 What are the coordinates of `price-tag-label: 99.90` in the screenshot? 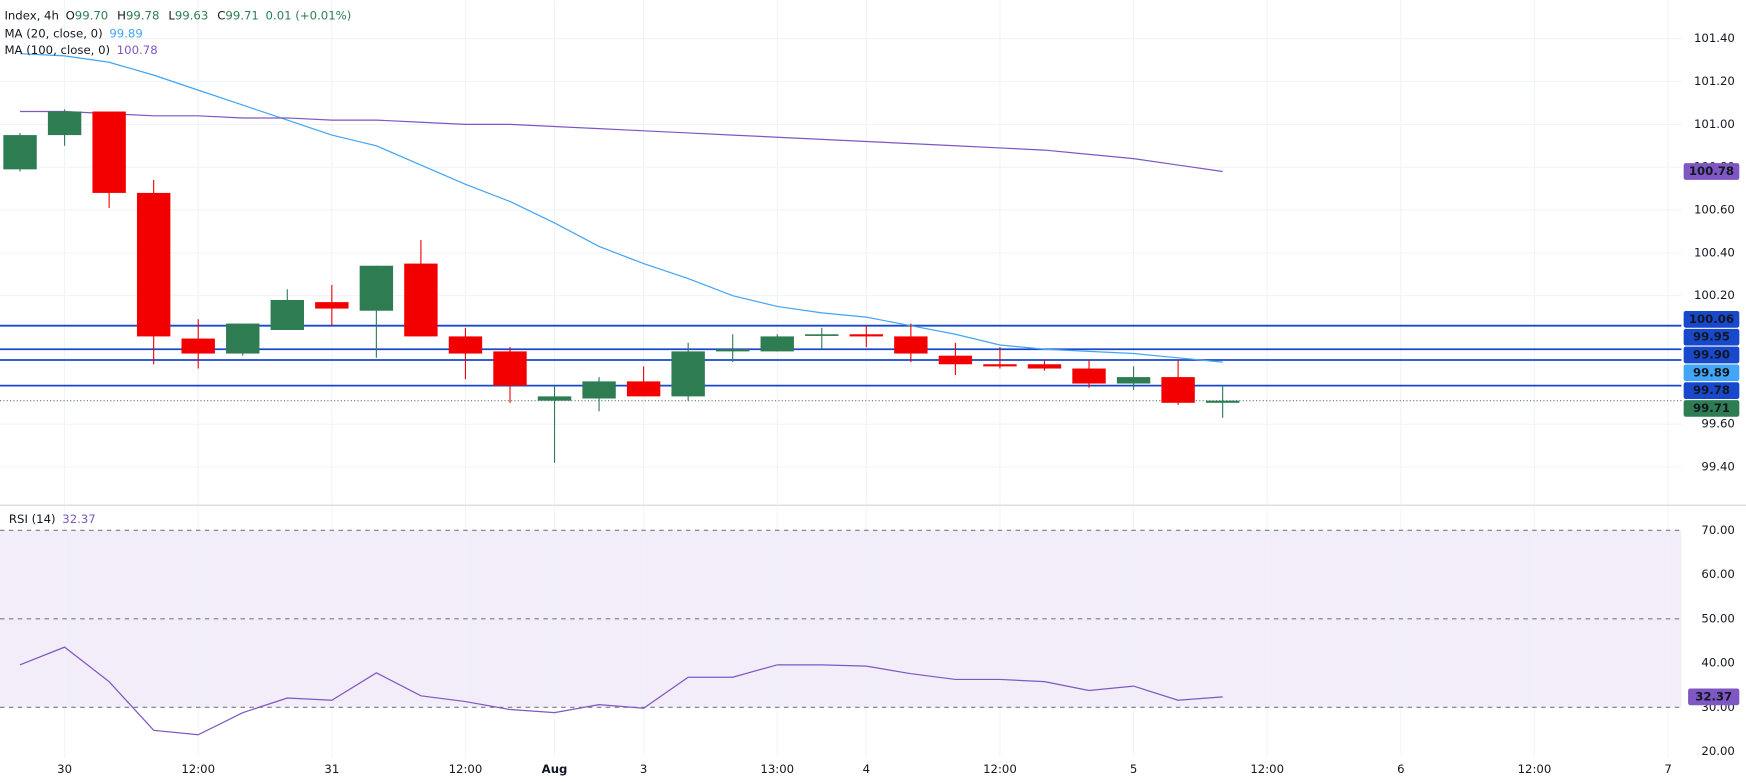 It's located at (1711, 354).